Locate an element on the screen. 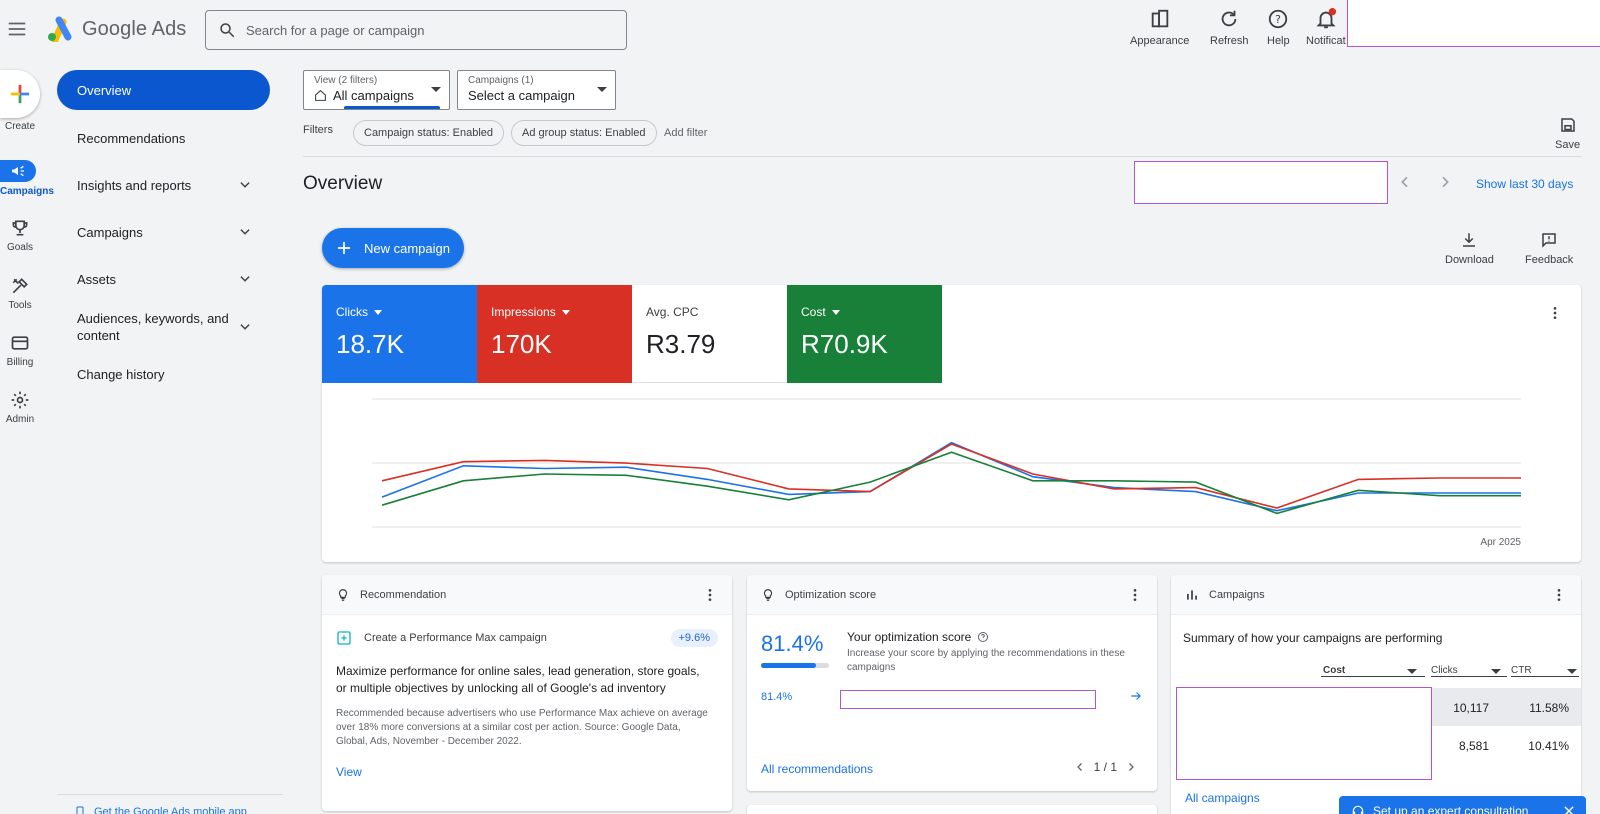 The height and width of the screenshot is (814, 1600). help-button: ? Help is located at coordinates (1278, 27).